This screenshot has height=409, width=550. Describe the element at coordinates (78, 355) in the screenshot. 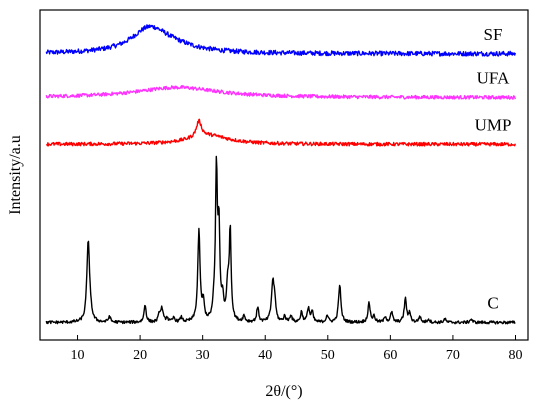

I see `x-tick-label: 10` at that location.